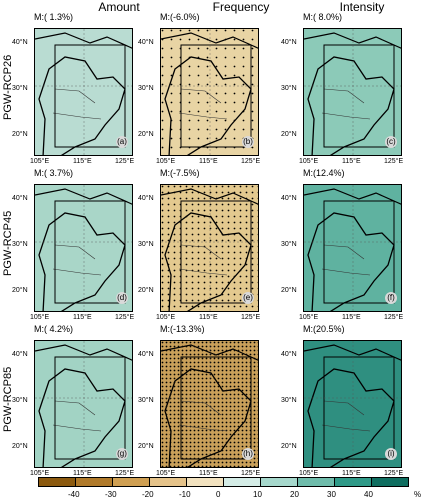  What do you see at coordinates (418, 494) in the screenshot?
I see `colorbar-unit: %` at bounding box center [418, 494].